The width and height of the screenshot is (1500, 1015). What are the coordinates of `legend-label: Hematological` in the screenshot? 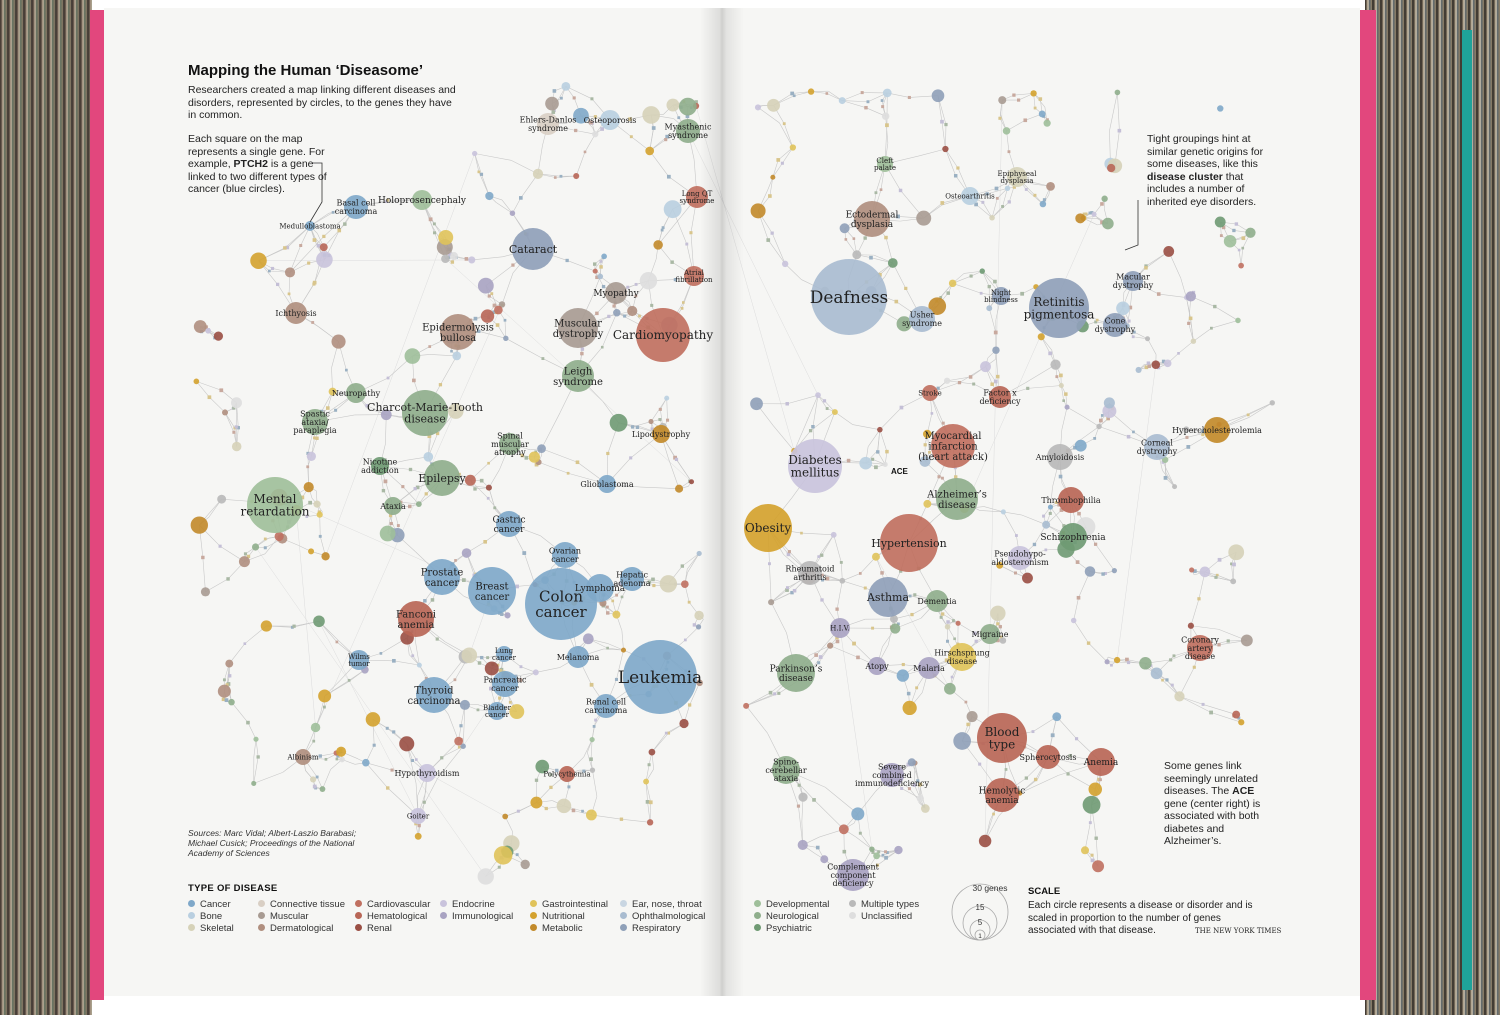 It's located at (397, 916).